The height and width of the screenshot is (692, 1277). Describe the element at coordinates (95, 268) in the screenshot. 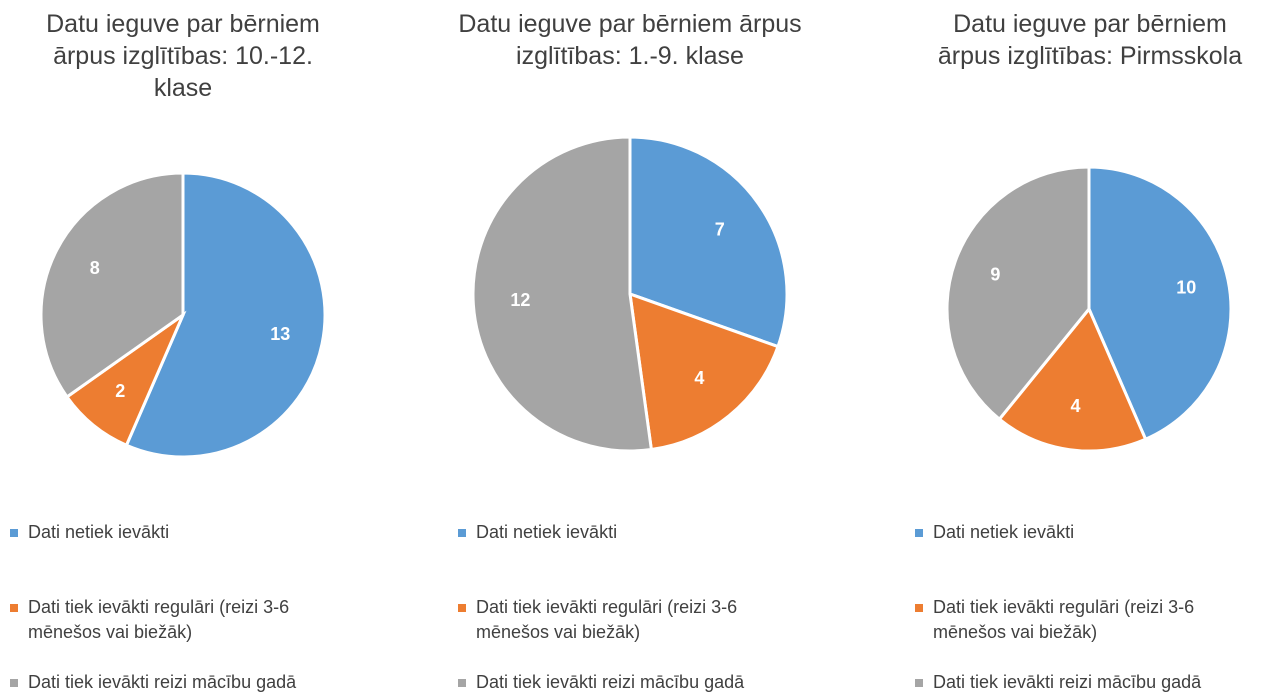

I see `data-label: 8` at that location.